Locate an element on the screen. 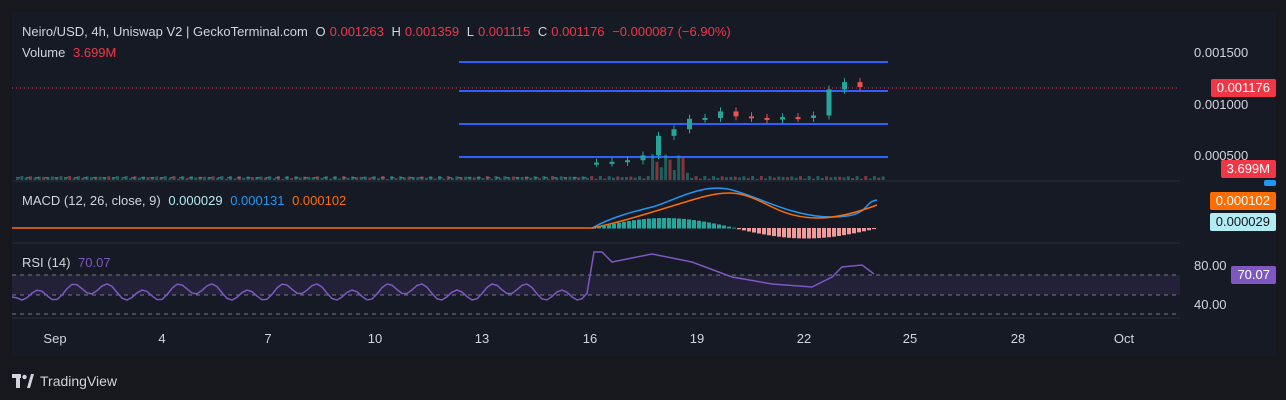  macd-line-tag is located at coordinates (1270, 183).